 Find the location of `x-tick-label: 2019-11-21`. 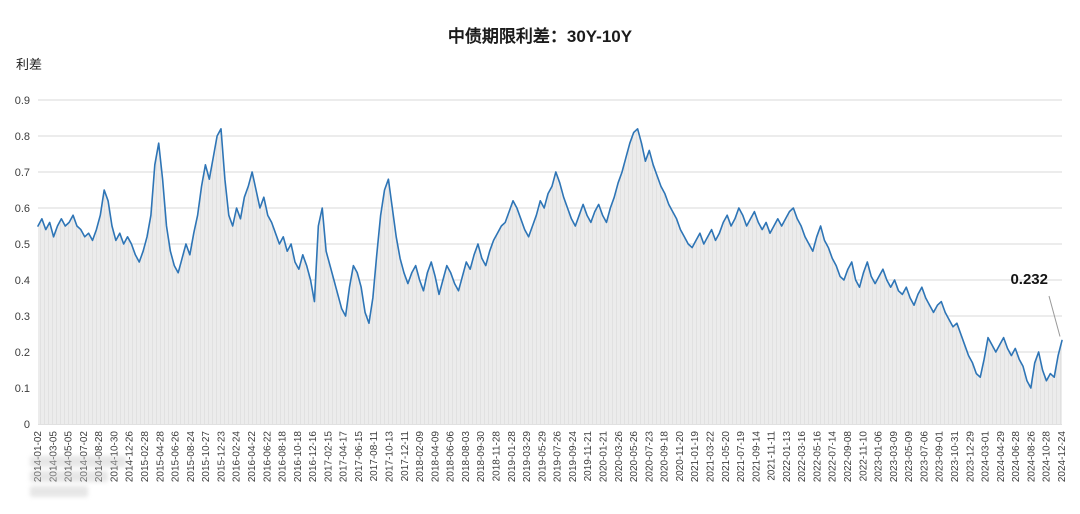

x-tick-label: 2019-11-21 is located at coordinates (588, 456).